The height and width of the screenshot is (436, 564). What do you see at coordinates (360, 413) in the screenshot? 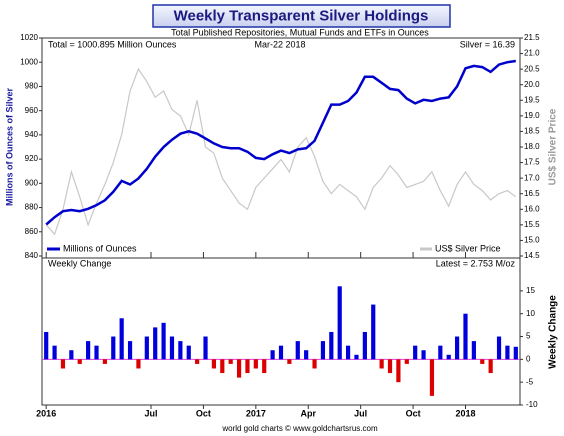
I see `x-tick-label: Jul` at bounding box center [360, 413].